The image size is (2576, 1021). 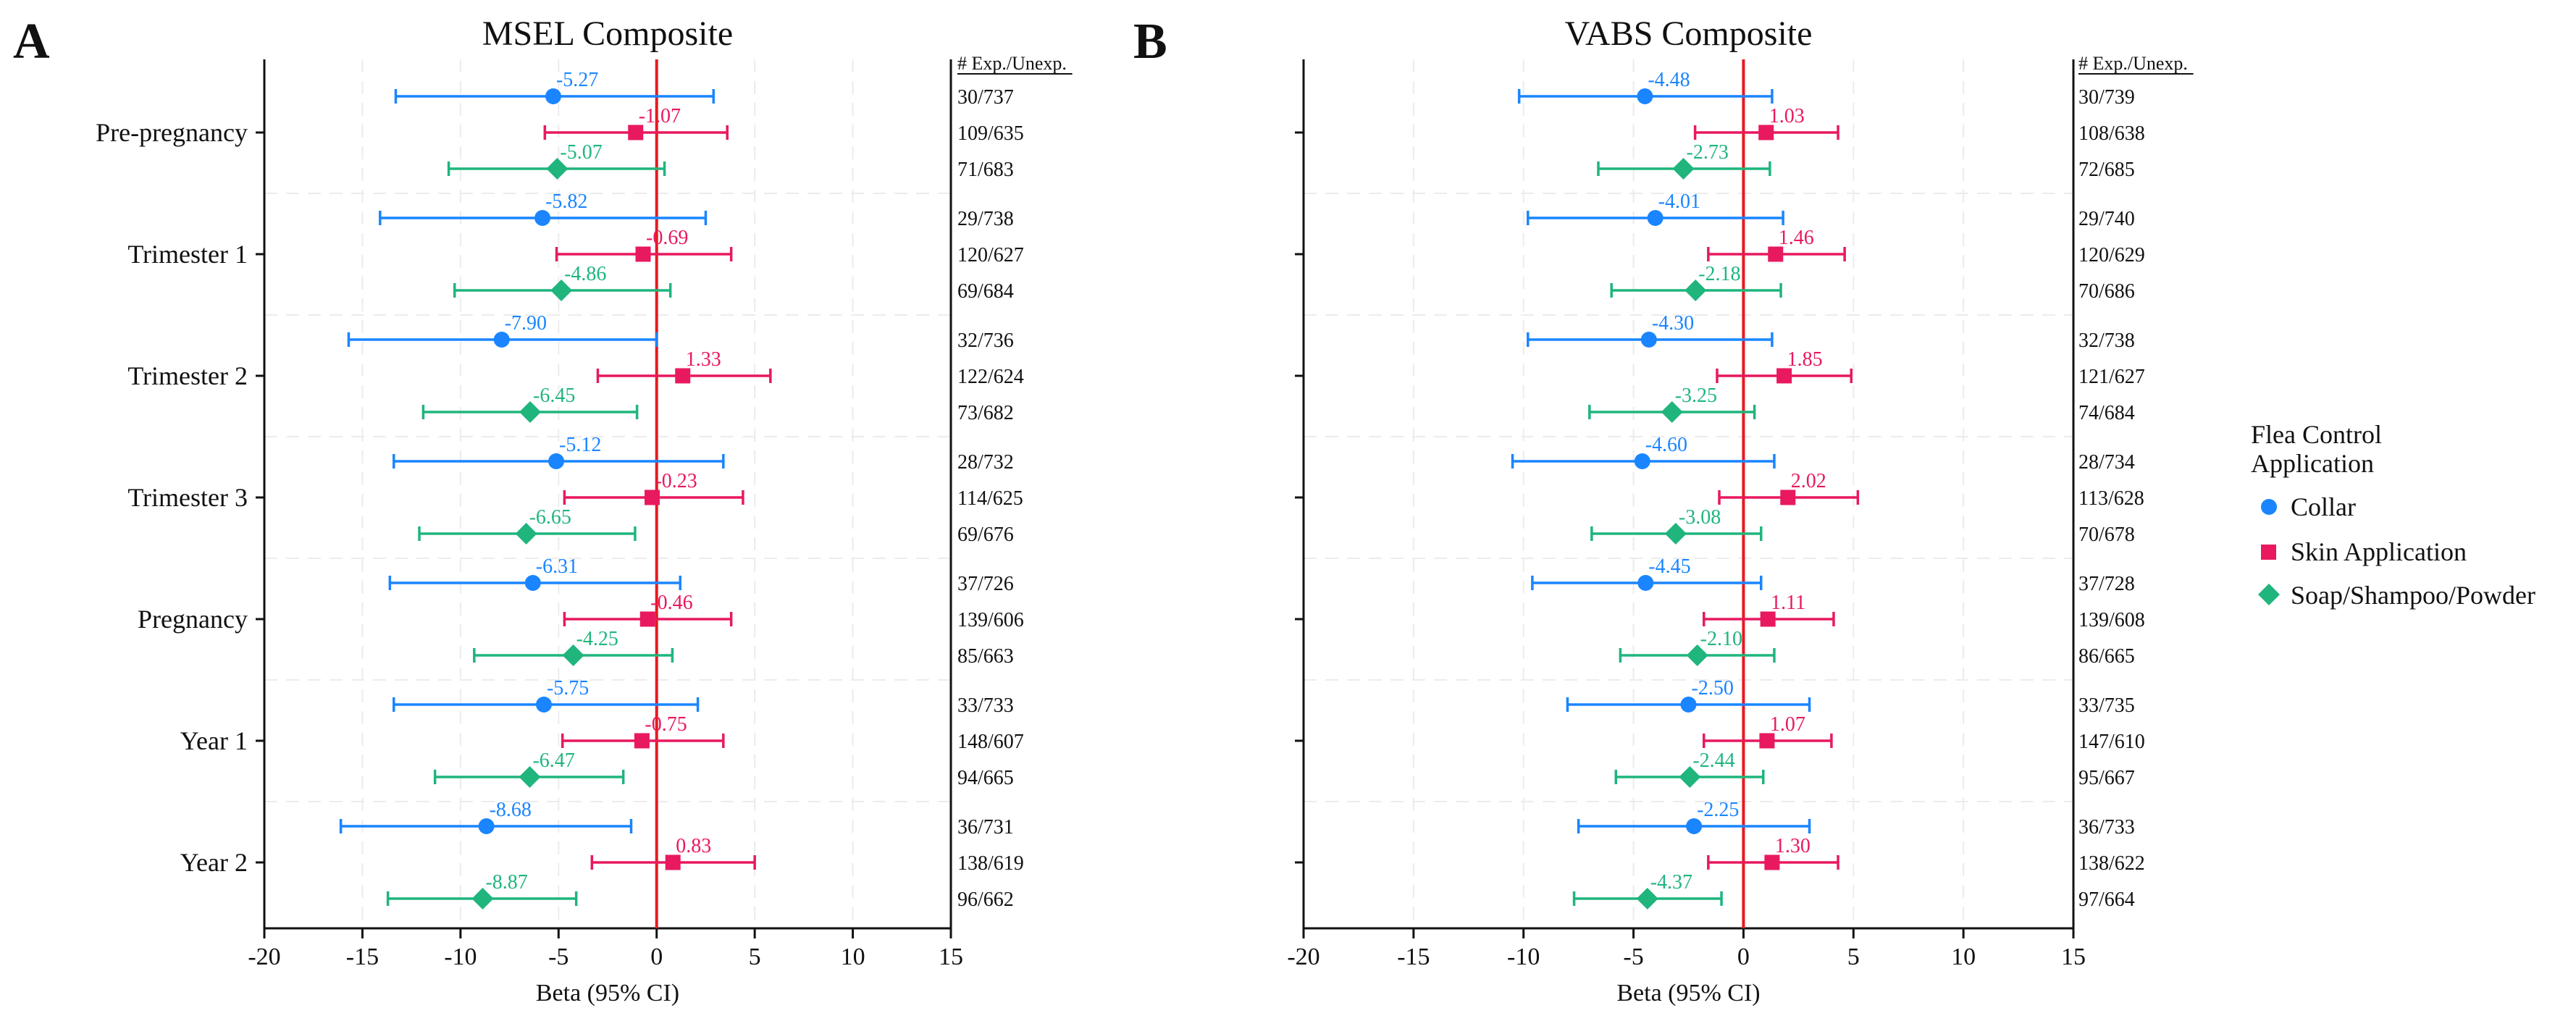 What do you see at coordinates (1713, 760) in the screenshot?
I see `vabs-composite-estimate-label-soap-shampoo-powder: -2.44` at bounding box center [1713, 760].